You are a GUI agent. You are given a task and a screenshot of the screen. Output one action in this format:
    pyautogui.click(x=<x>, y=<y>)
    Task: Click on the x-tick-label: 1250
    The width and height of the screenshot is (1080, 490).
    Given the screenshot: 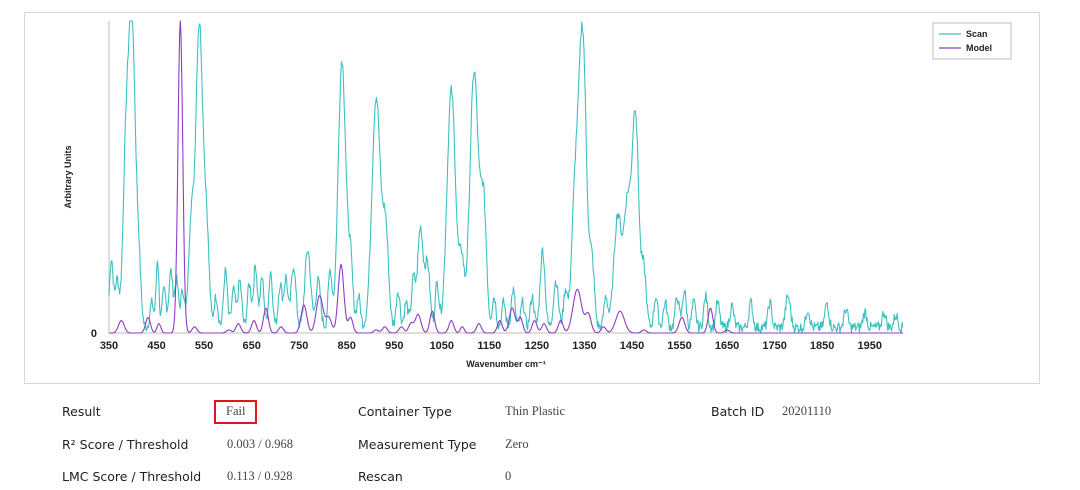 What is the action you would take?
    pyautogui.click(x=537, y=346)
    